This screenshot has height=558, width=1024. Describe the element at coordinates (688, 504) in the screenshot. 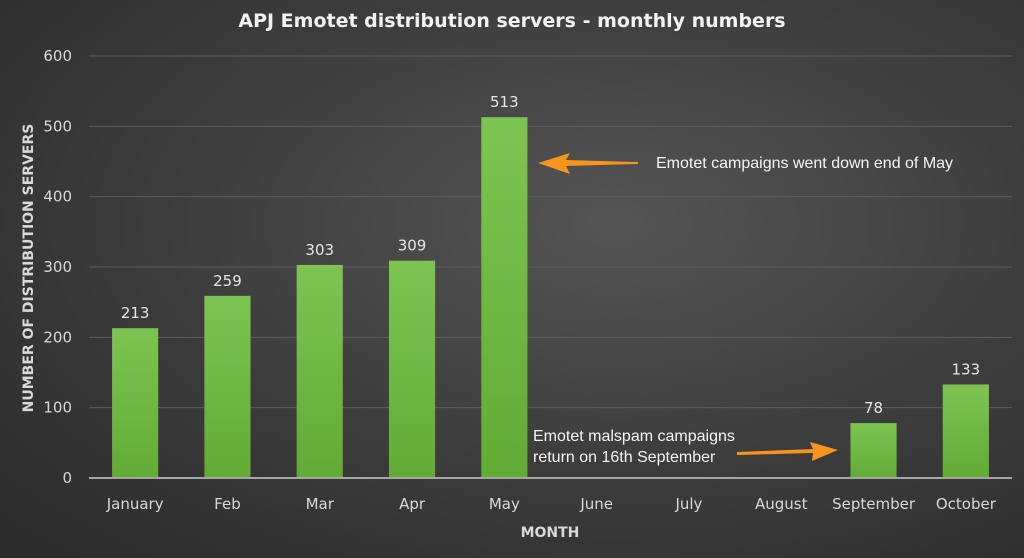

I see `x-tick-label: July` at that location.